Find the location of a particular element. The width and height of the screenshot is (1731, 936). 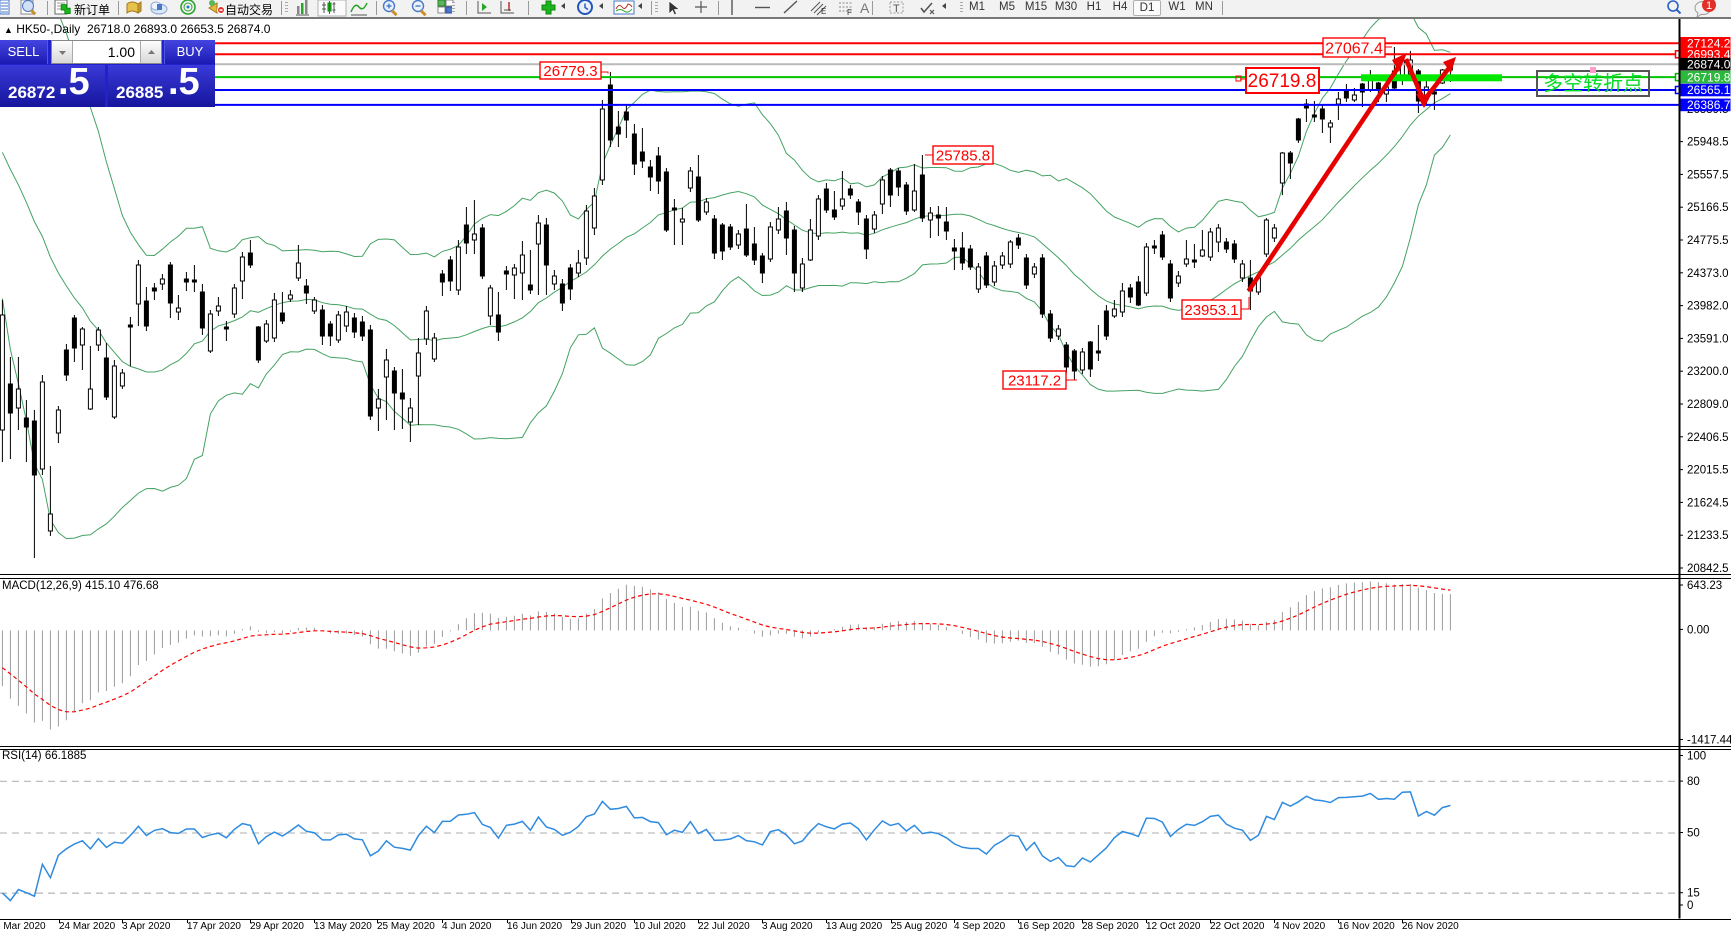

svg-text: 25785.8 is located at coordinates (963, 155).